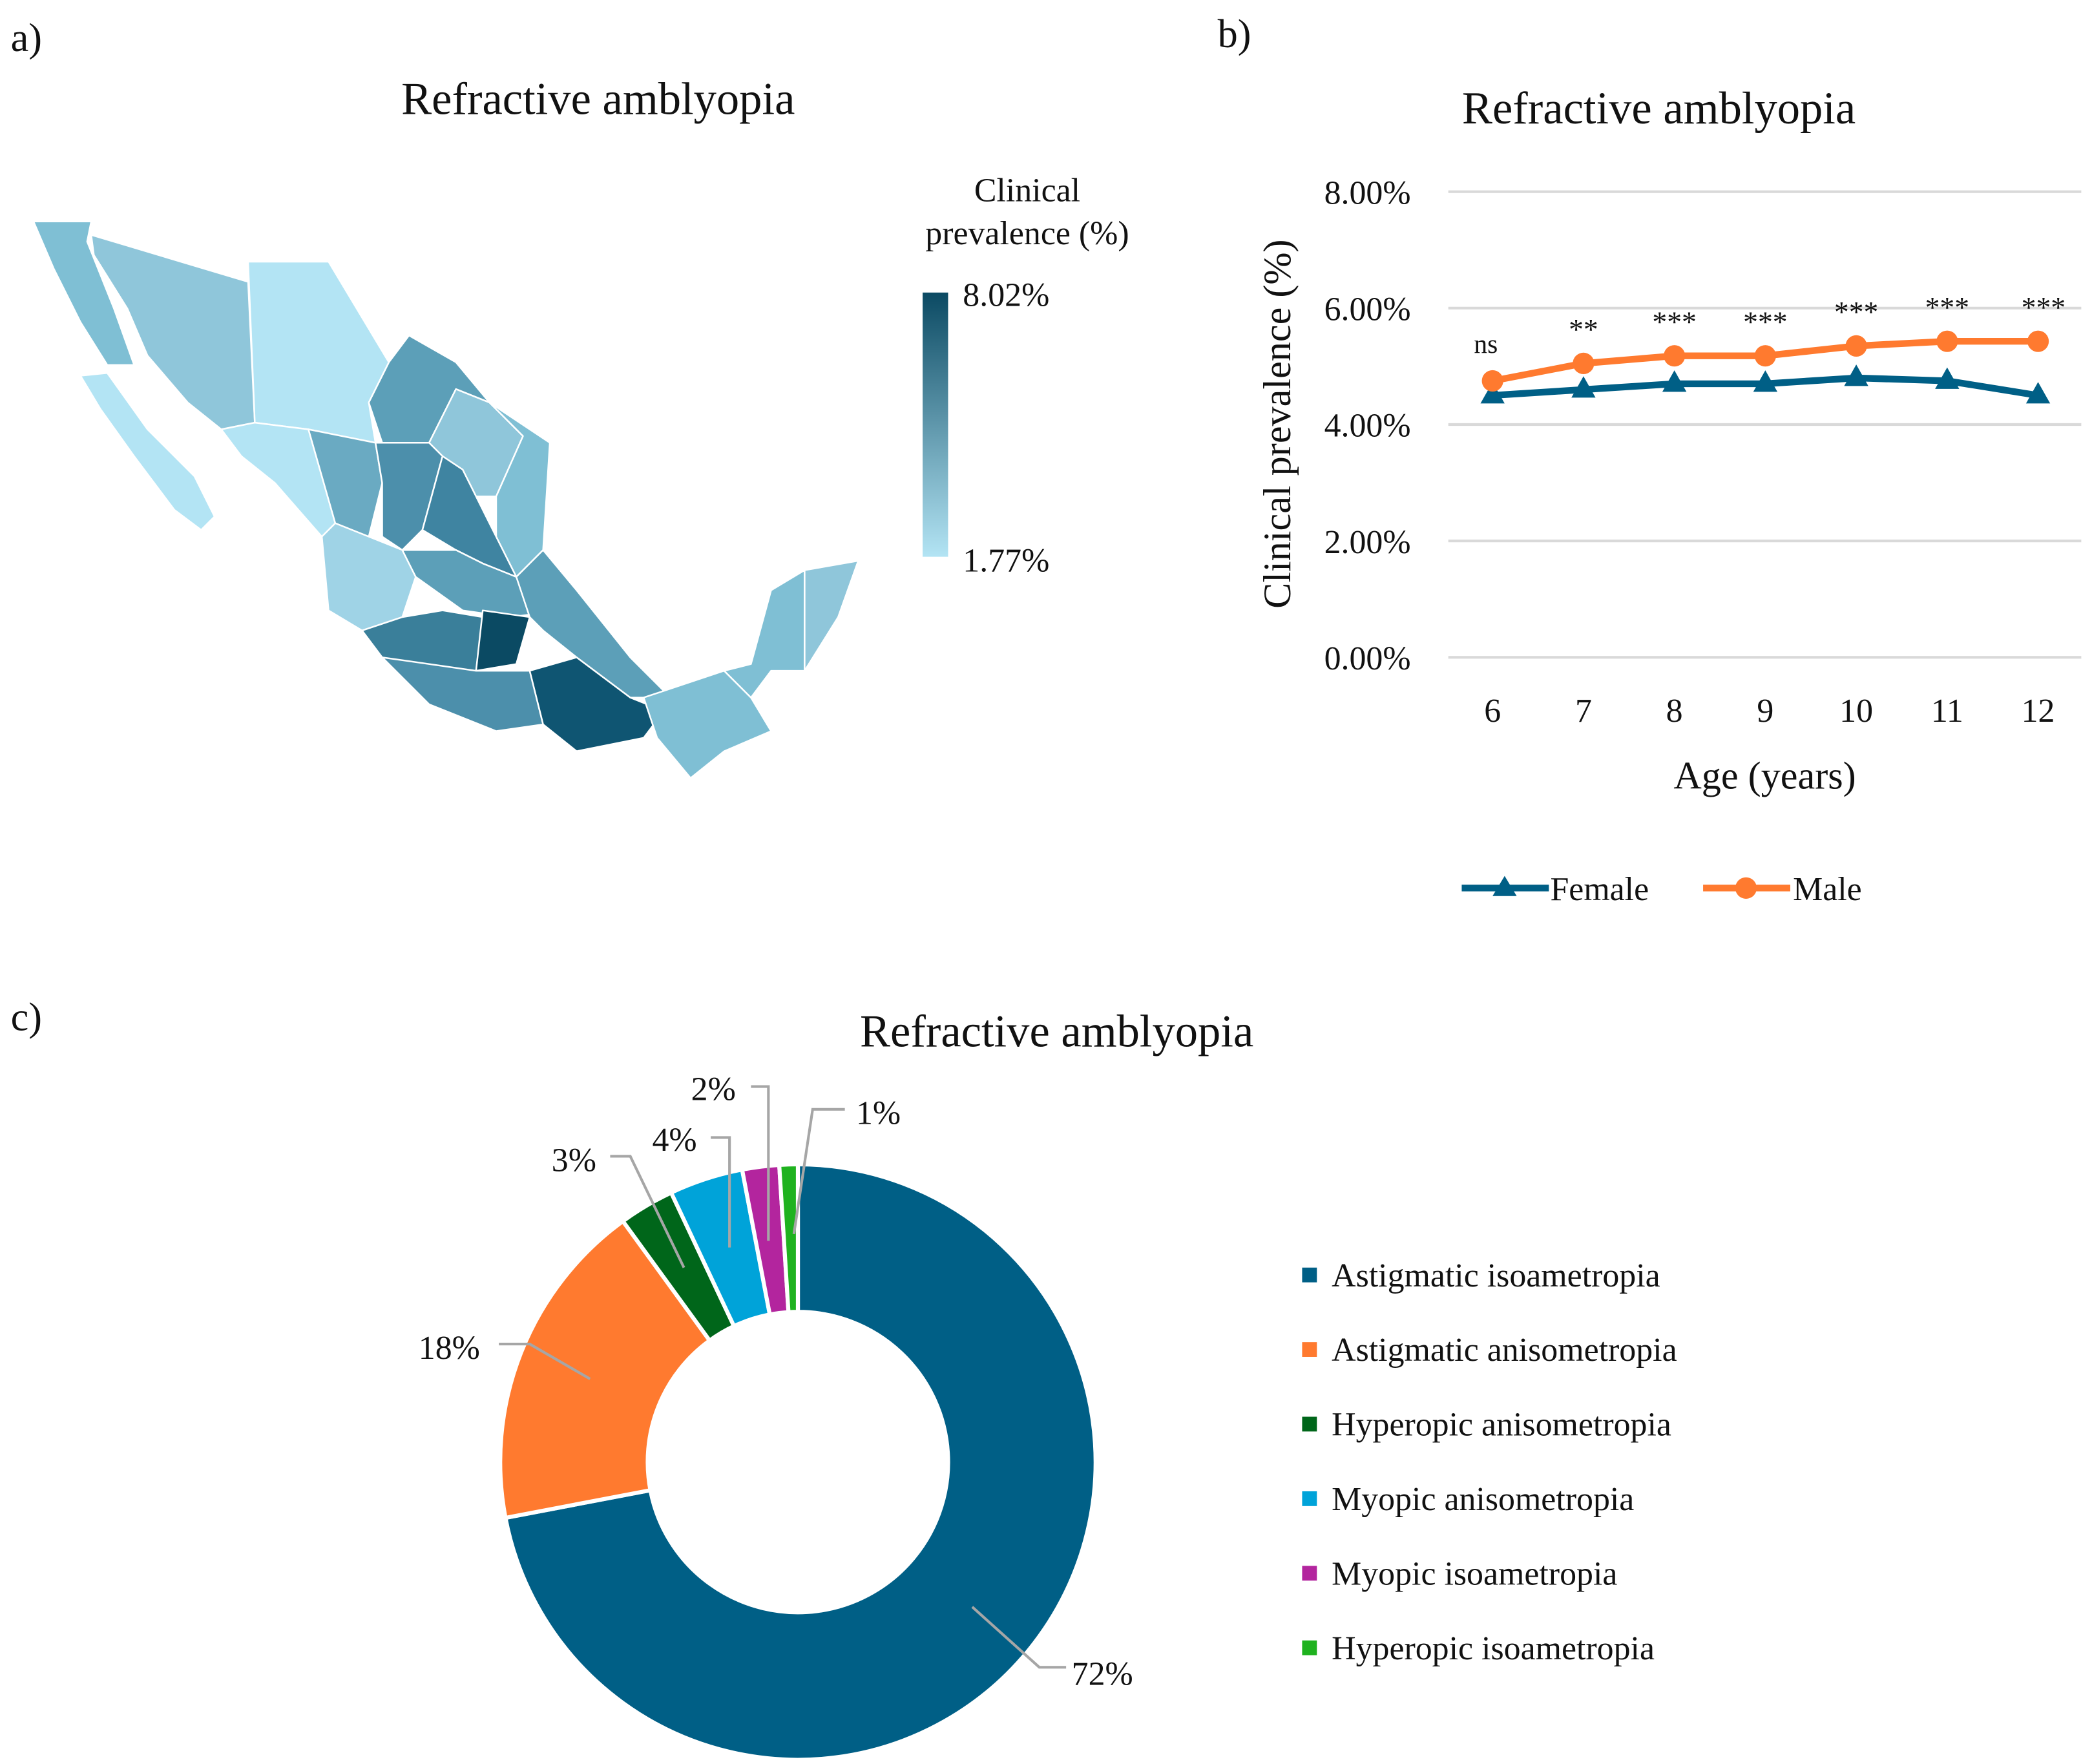 This screenshot has width=2092, height=1764. What do you see at coordinates (1486, 344) in the screenshot?
I see `significance-annotation: ns` at bounding box center [1486, 344].